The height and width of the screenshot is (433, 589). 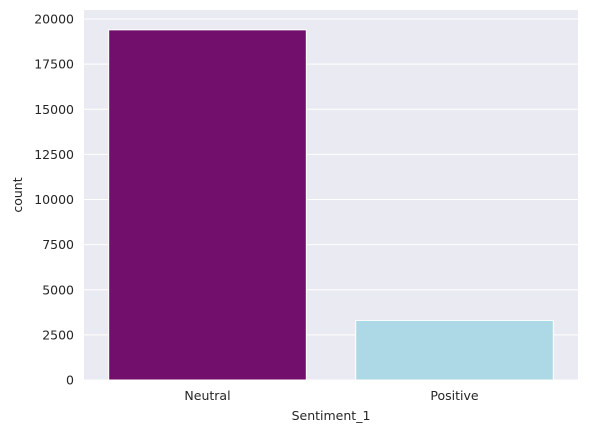 What do you see at coordinates (58, 334) in the screenshot?
I see `y-tick-label: 2500` at bounding box center [58, 334].